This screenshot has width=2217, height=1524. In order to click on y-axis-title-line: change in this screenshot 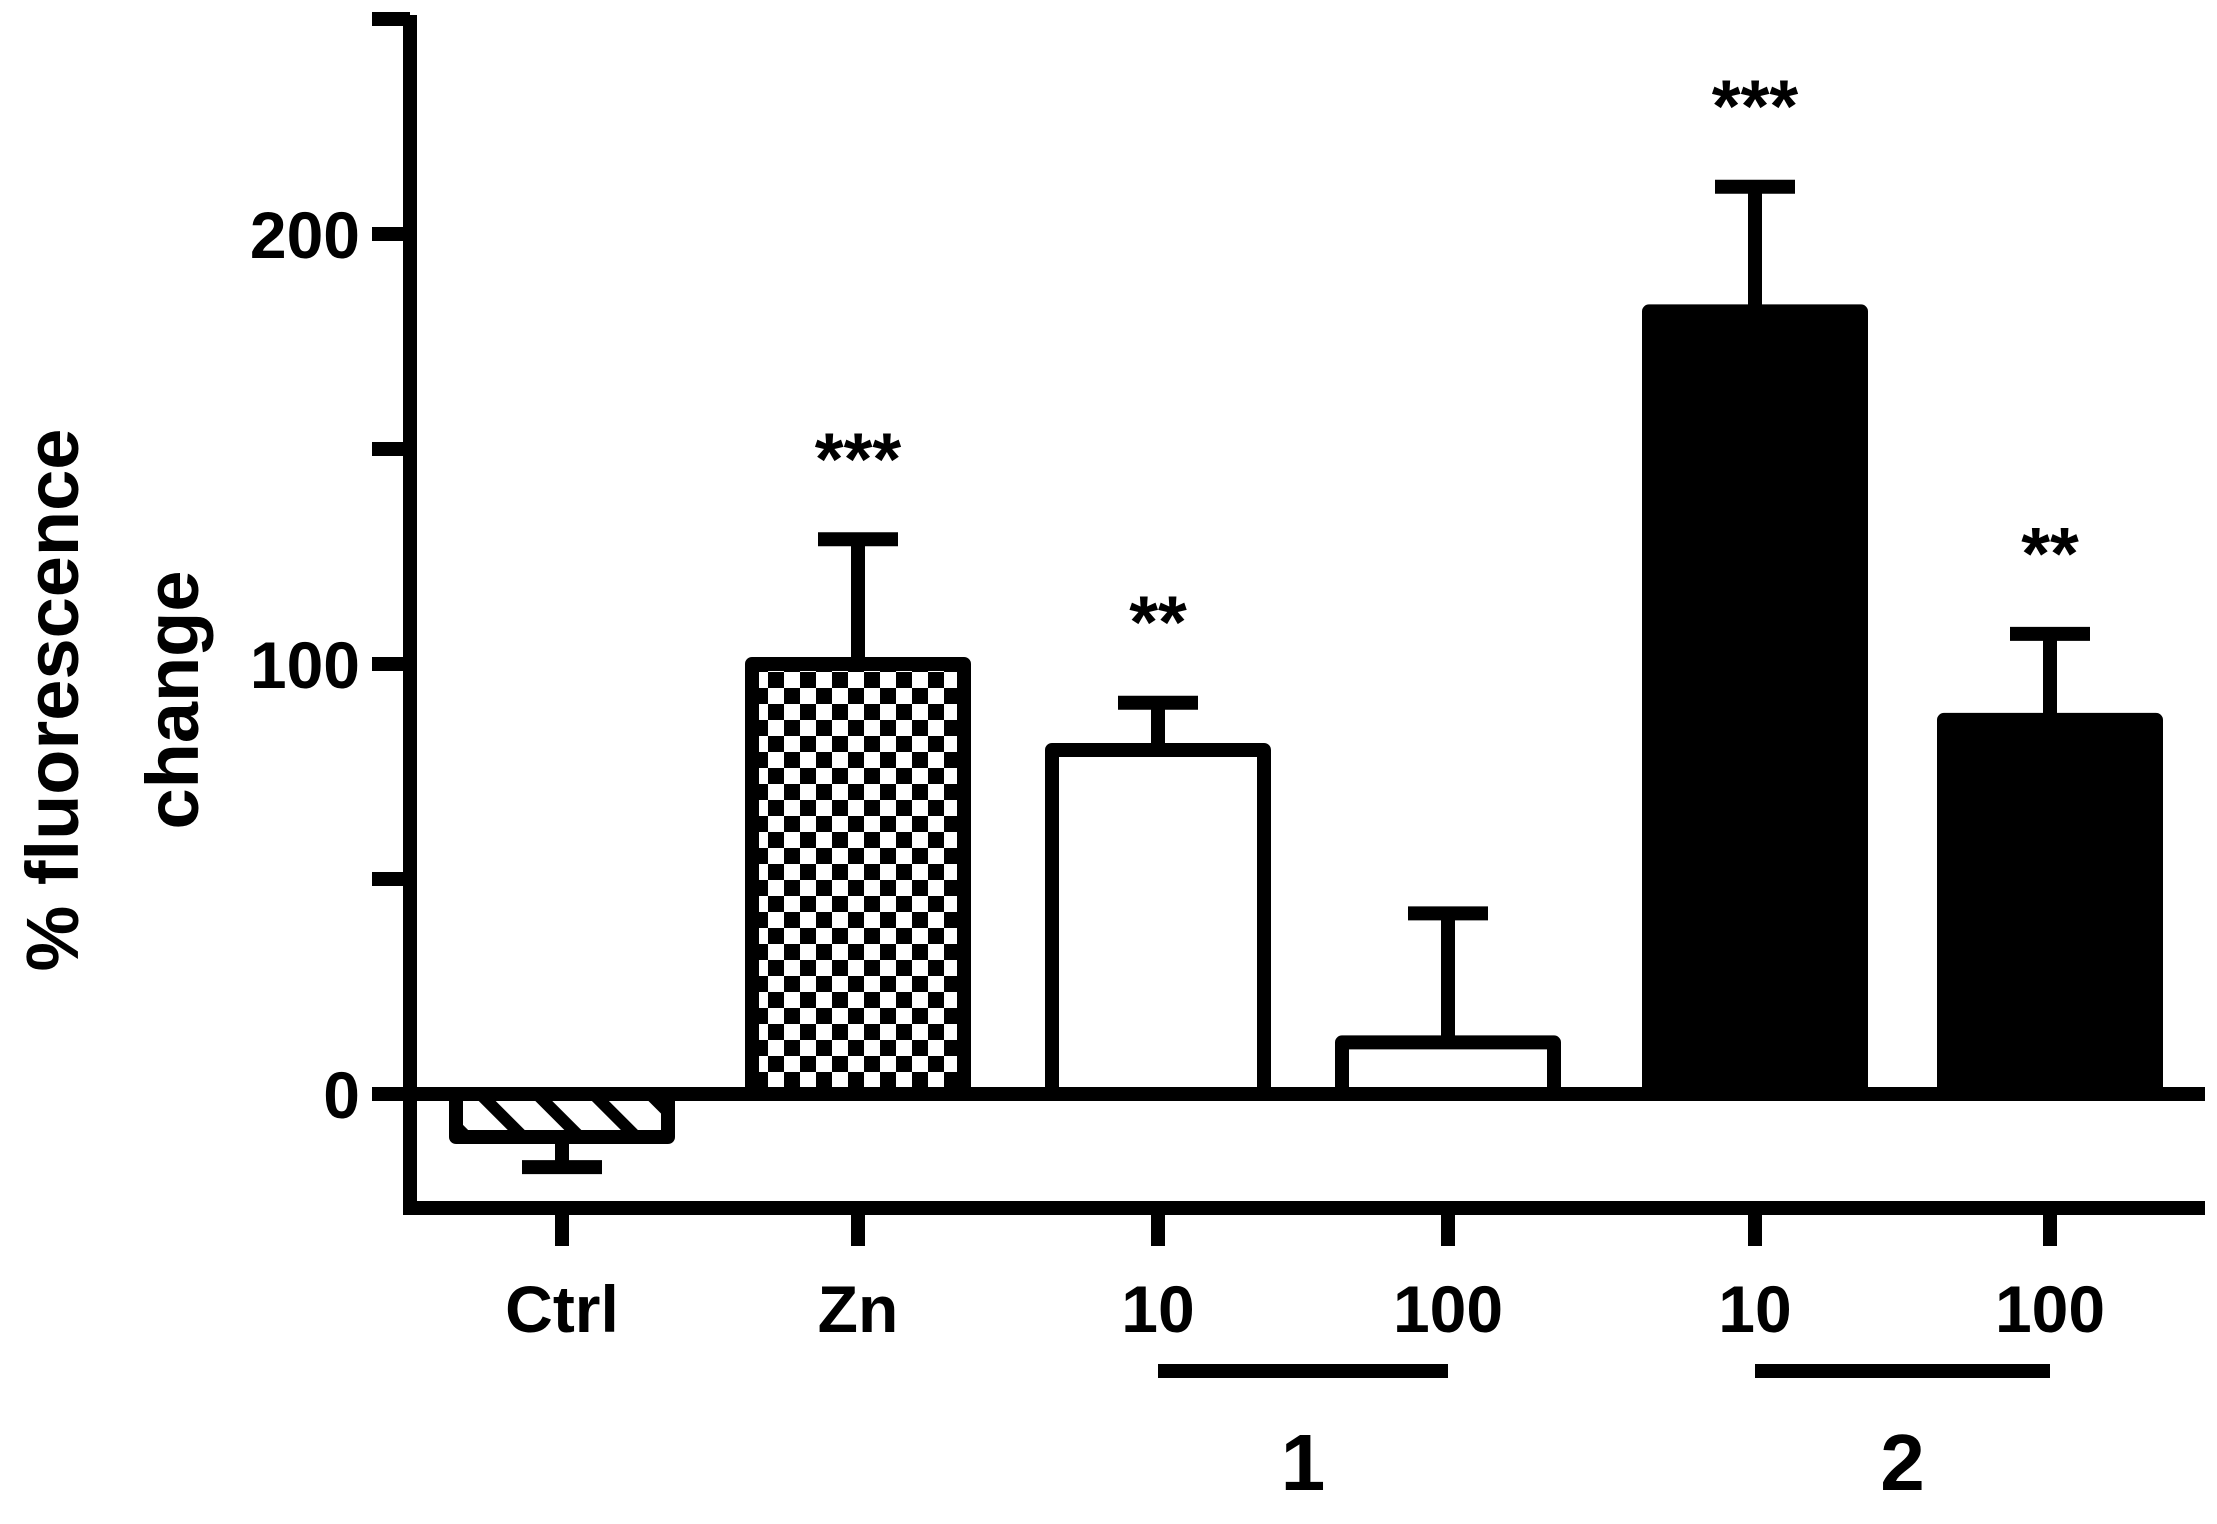, I will do `click(172, 699)`.